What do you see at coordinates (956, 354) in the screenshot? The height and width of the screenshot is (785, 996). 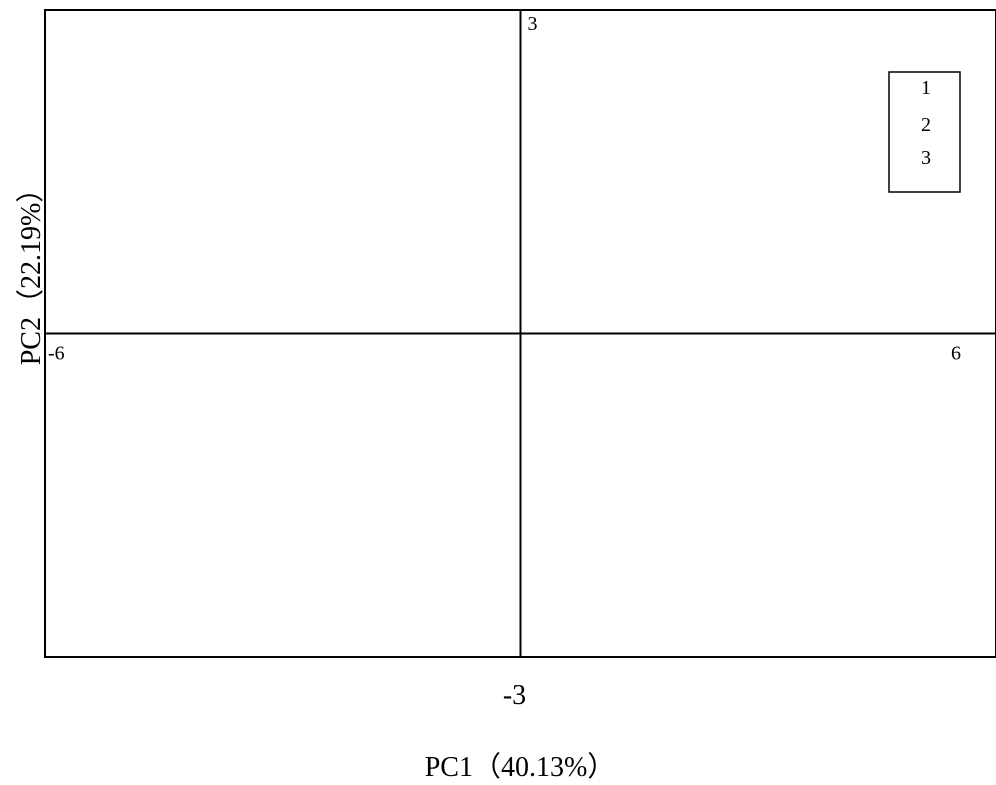 I see `x-tick-label-6: 6` at bounding box center [956, 354].